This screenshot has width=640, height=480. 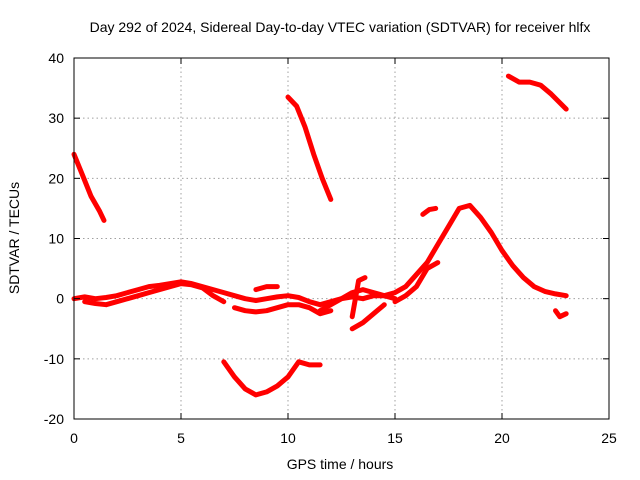 What do you see at coordinates (89, 187) in the screenshot?
I see `series-trace-s1` at bounding box center [89, 187].